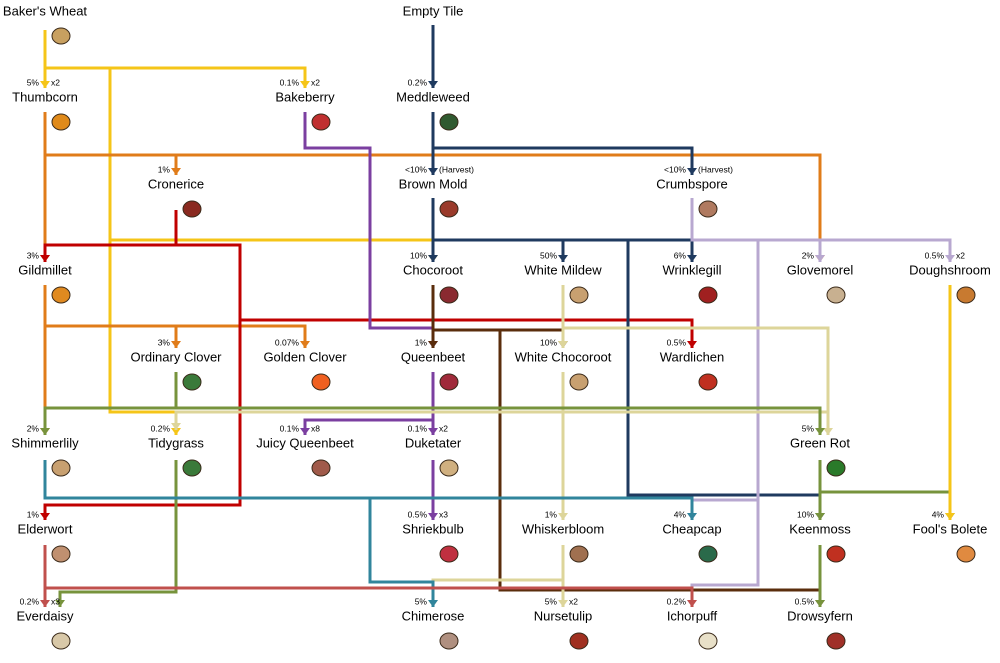 The height and width of the screenshot is (663, 1000). I want to click on crop-name: Empty Tile, so click(433, 10).